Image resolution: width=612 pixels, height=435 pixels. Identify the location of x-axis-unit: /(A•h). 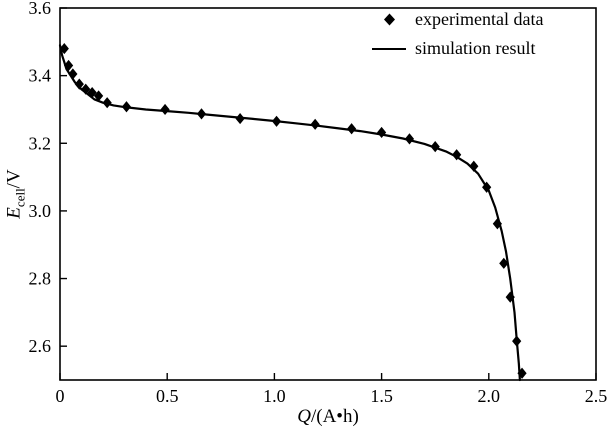
(334, 416).